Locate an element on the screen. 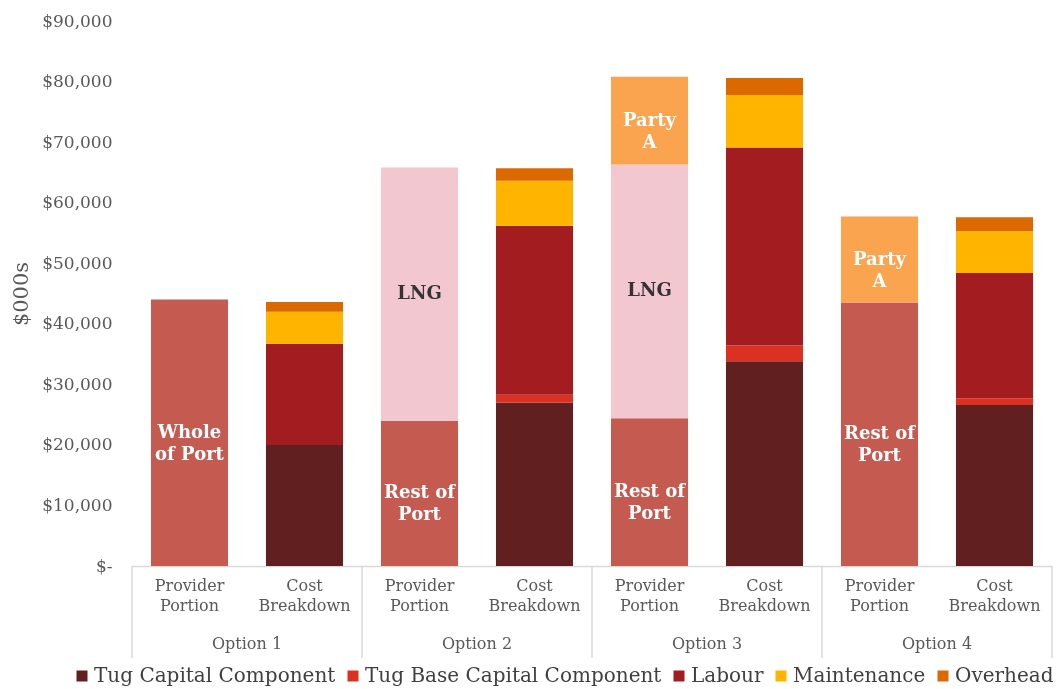 Image resolution: width=1058 pixels, height=689 pixels. y-tick-label: $80,000 is located at coordinates (77, 81).